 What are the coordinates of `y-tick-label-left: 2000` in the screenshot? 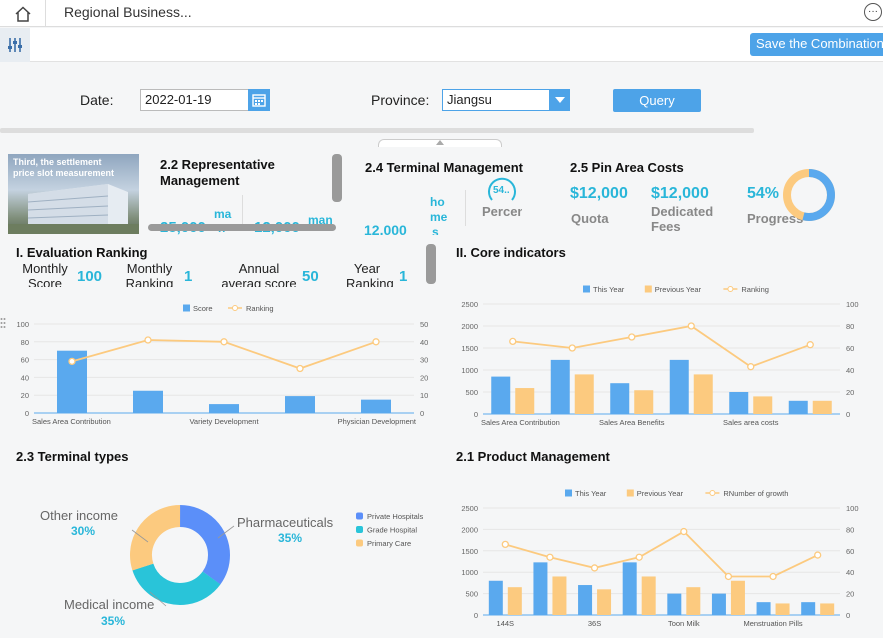 It's located at (469, 529).